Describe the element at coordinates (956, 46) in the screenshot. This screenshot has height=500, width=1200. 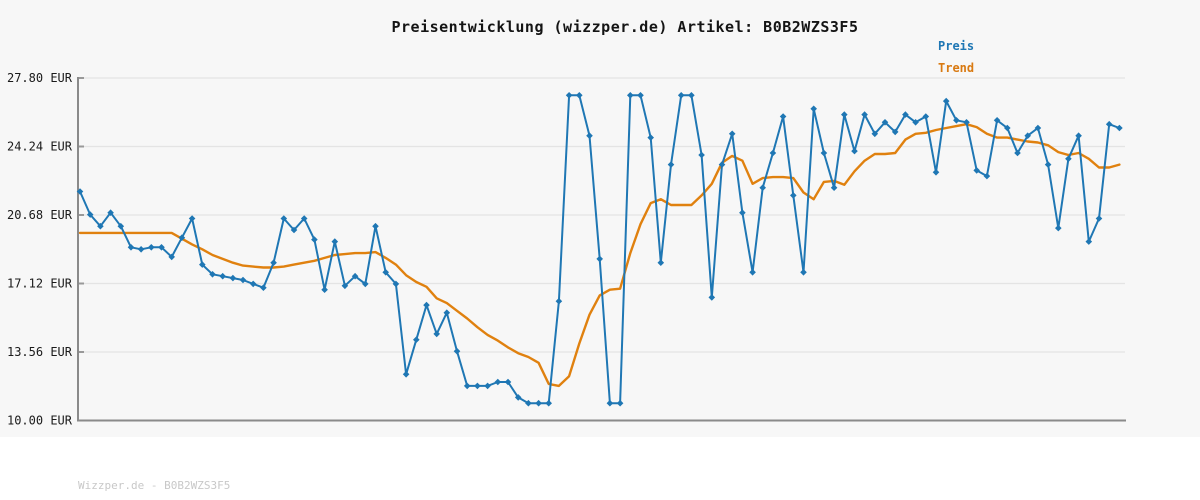
I see `legend-item-preis: Preis` at that location.